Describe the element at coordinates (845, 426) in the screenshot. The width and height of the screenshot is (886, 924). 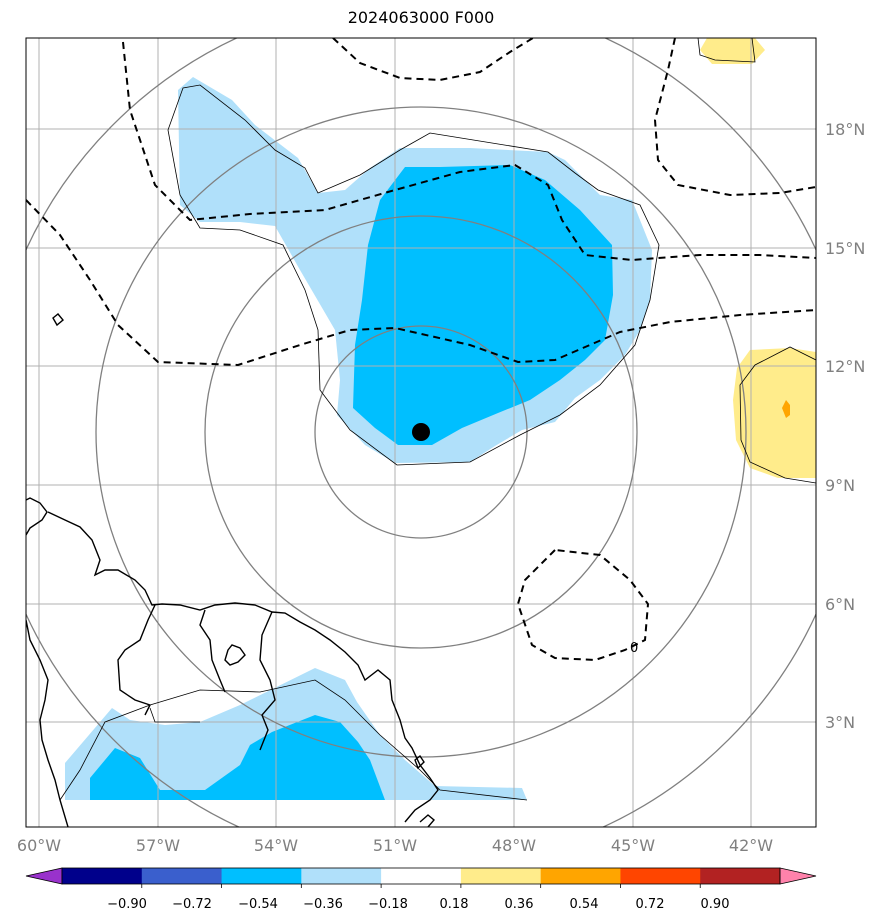
I see `lat-labels: 18°N 15°N 12°N 9°N 6°N 3°N` at that location.